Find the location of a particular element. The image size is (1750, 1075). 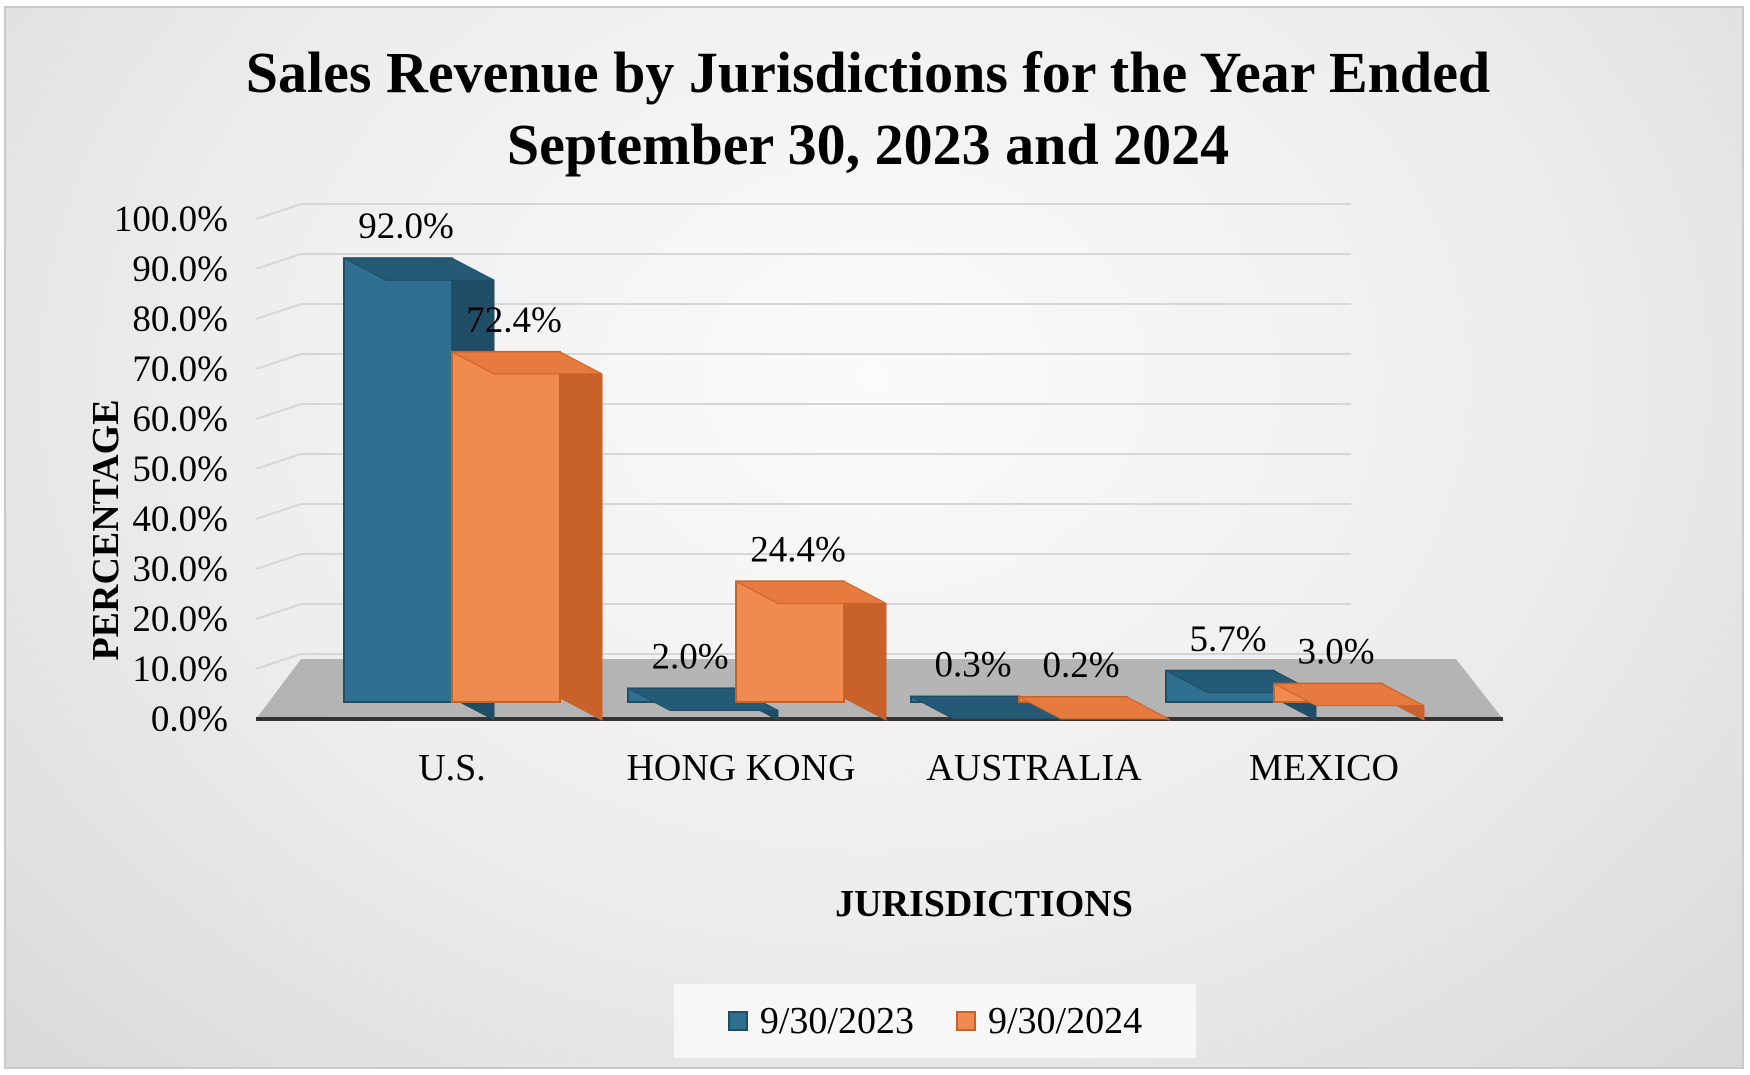

data-label-australia-9-30-2024: 0.2% is located at coordinates (1080, 665).